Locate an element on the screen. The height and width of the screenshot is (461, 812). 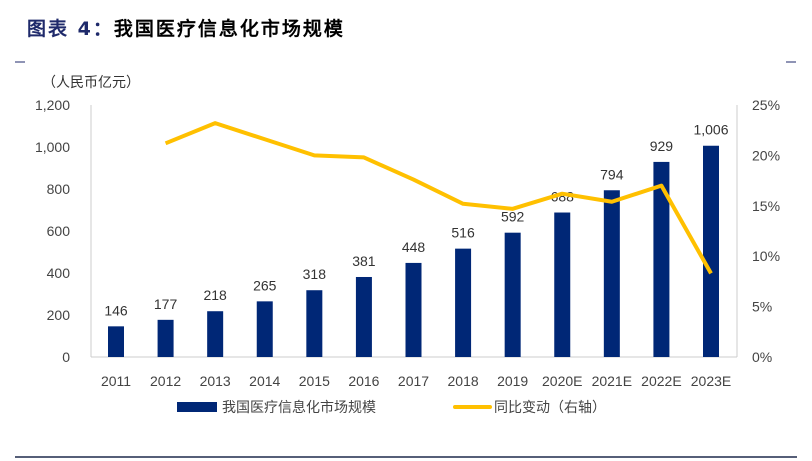
x-tick: 2023E is located at coordinates (711, 381).